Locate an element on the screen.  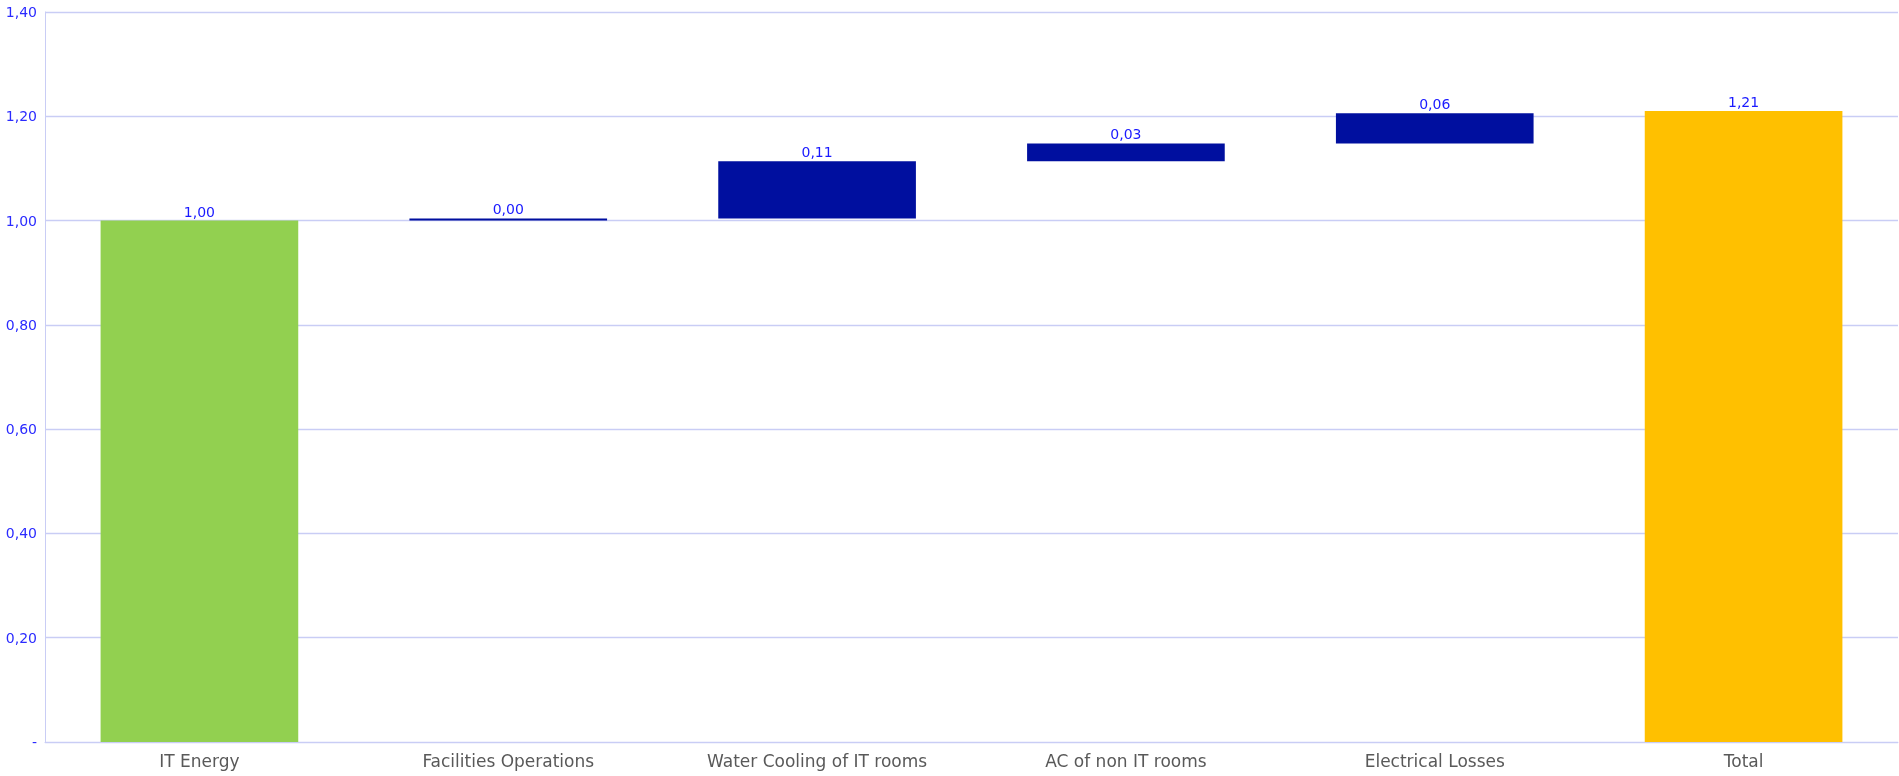
y-tick-label: 0,40 is located at coordinates (21, 533).